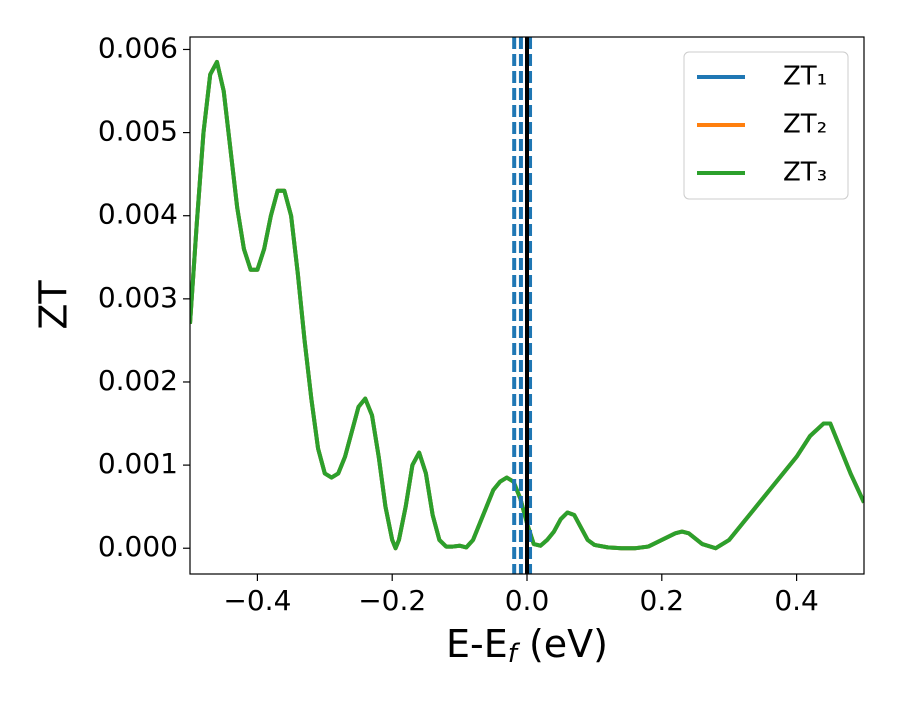 This screenshot has width=900, height=704. Describe the element at coordinates (805, 125) in the screenshot. I see `legend-label: ZT₂` at that location.